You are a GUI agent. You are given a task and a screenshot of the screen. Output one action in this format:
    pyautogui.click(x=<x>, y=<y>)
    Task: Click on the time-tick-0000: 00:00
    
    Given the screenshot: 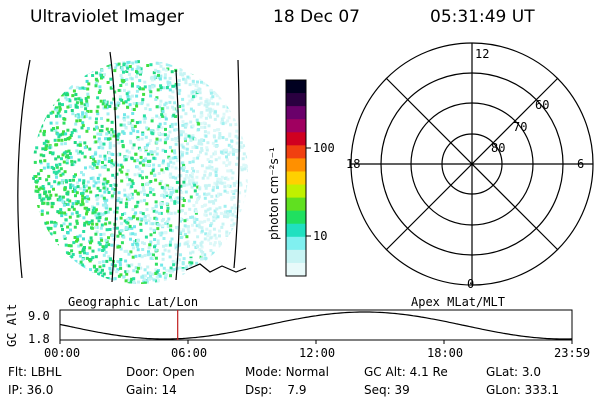 What is the action you would take?
    pyautogui.click(x=62, y=353)
    